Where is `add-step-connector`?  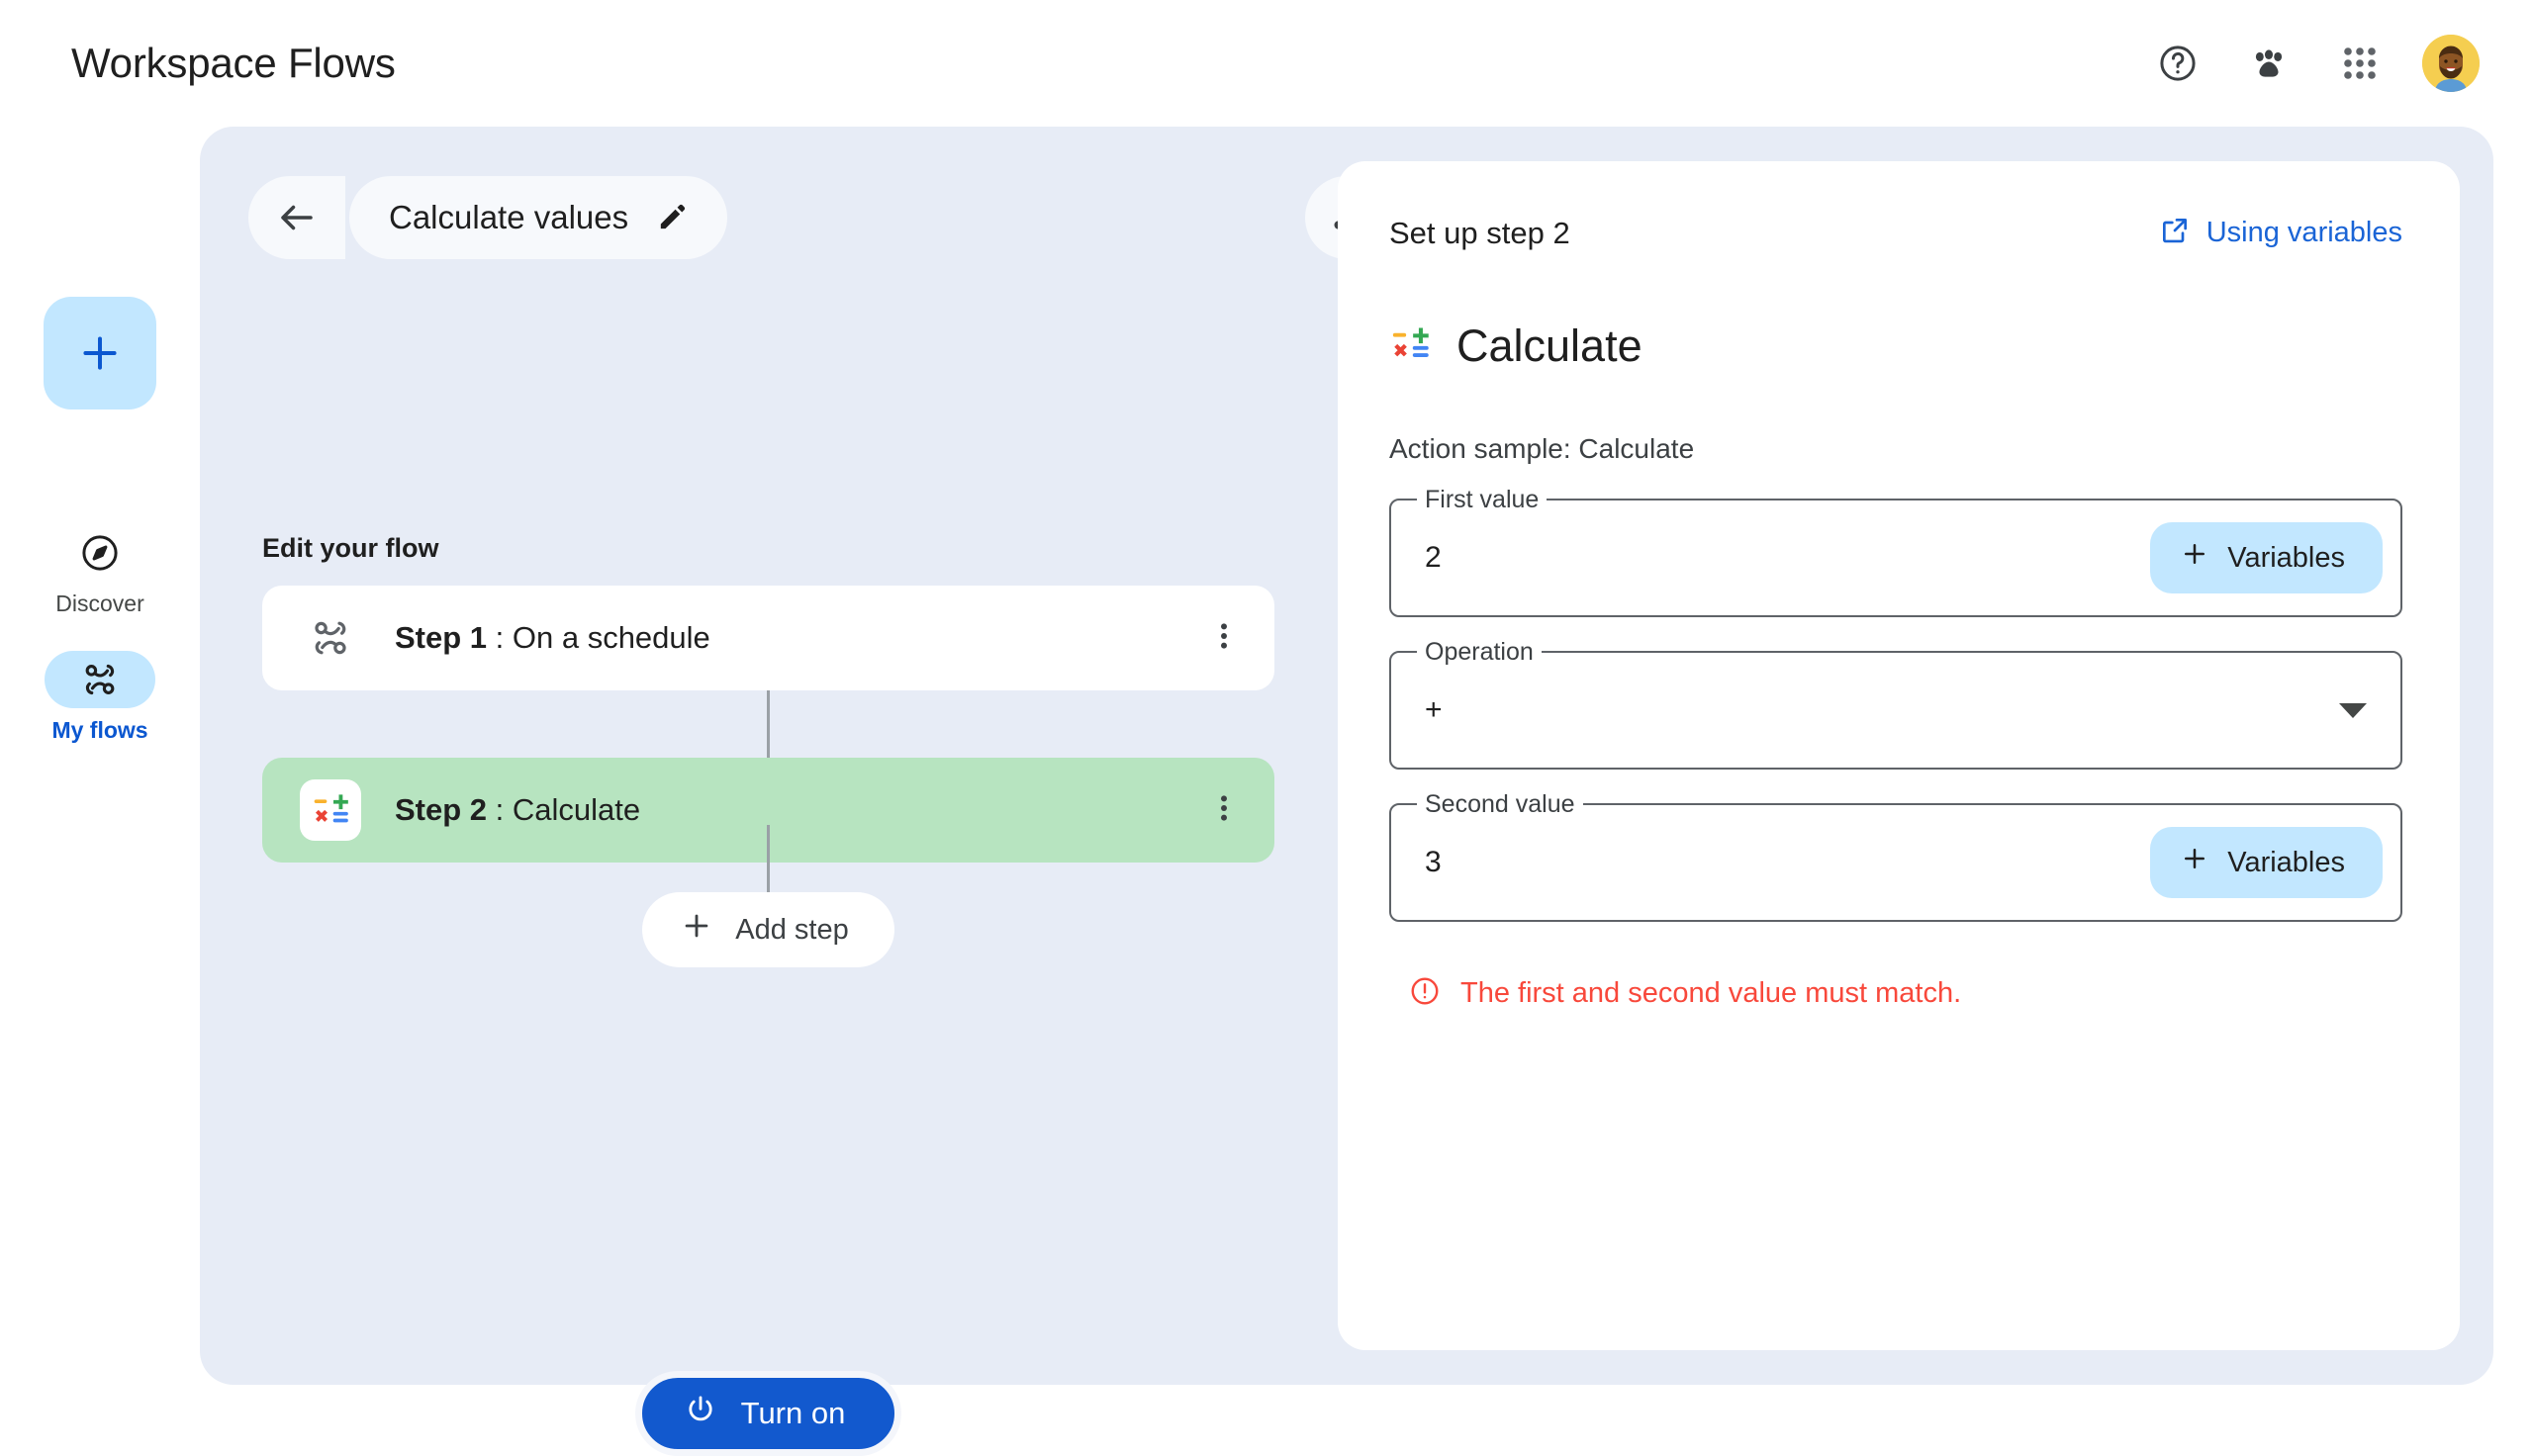
add-step-connector is located at coordinates (769, 858).